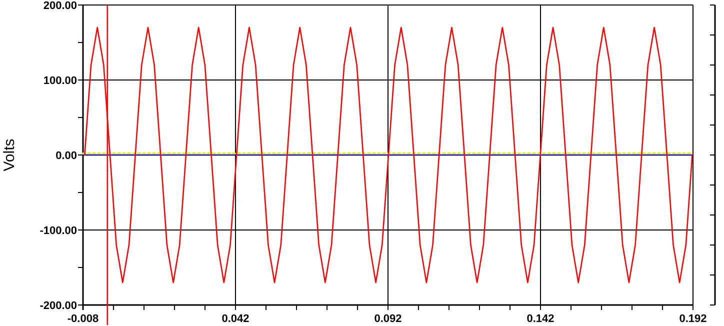  Describe the element at coordinates (58, 231) in the screenshot. I see `y-tick-label: -100.00` at that location.